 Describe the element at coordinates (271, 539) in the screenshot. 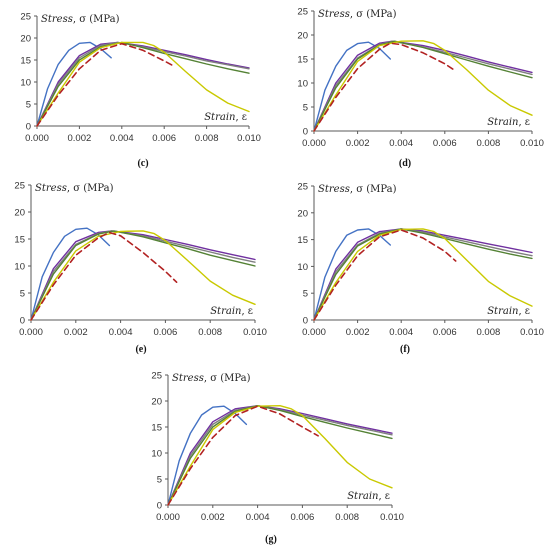

I see `chart-caption-g: (g)` at that location.